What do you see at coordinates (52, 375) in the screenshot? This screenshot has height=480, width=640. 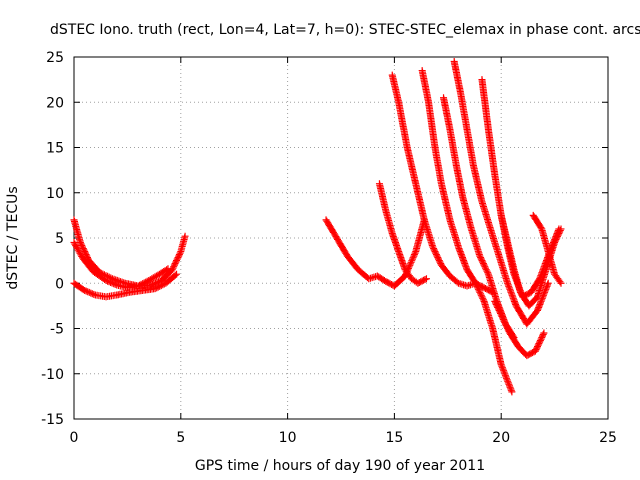 I see `y-tick-label: -10` at bounding box center [52, 375].